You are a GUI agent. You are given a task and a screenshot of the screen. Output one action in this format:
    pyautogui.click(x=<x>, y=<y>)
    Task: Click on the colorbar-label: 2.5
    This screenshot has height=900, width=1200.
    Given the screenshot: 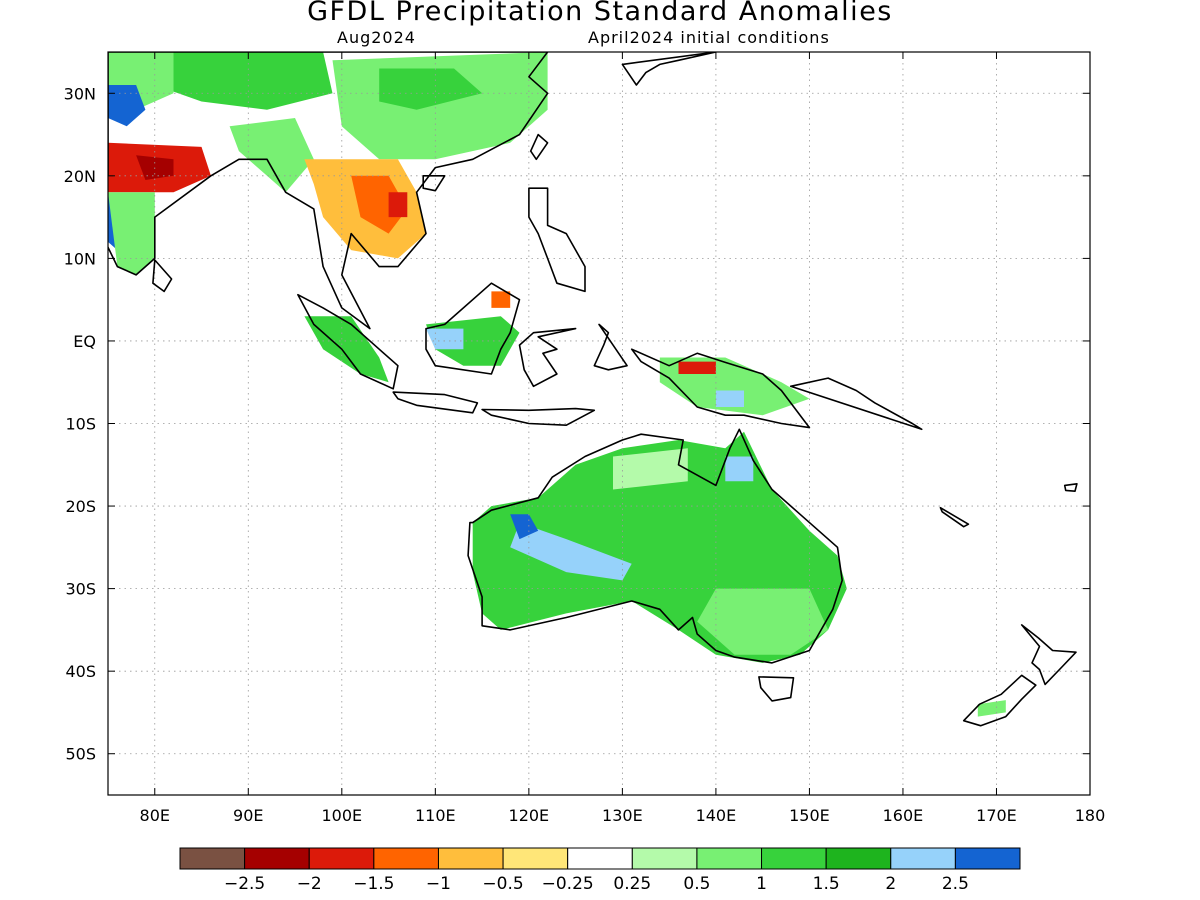 What is the action you would take?
    pyautogui.click(x=955, y=884)
    